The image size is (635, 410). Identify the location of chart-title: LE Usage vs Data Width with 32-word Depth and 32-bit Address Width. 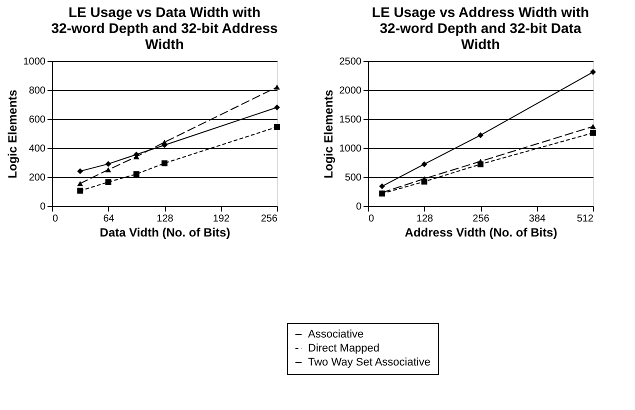
(164, 28).